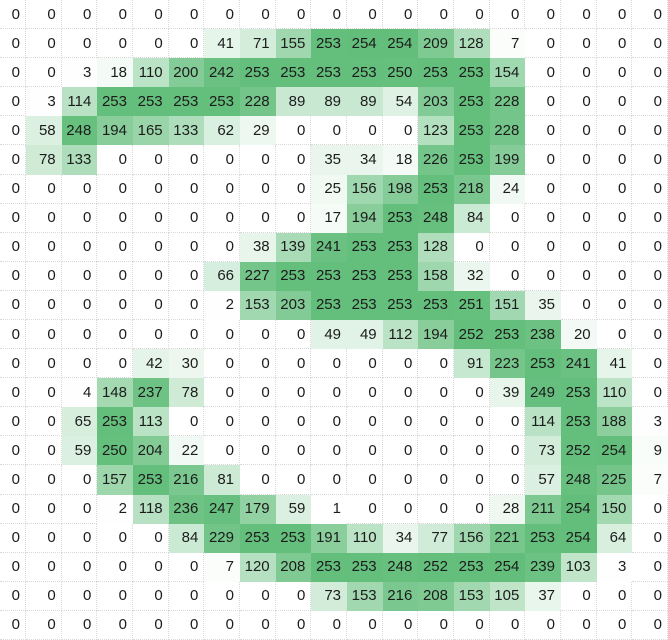  Describe the element at coordinates (400, 102) in the screenshot. I see `heatmap-cell: 54` at that location.